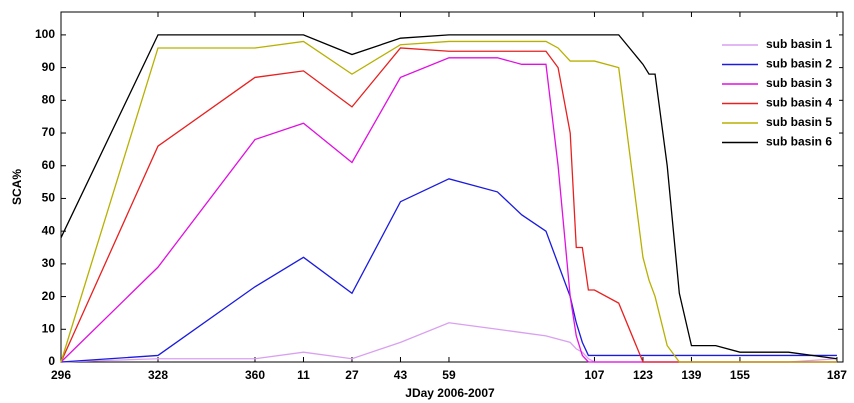  Describe the element at coordinates (450, 393) in the screenshot. I see `x-axis-label: JDay 2006-2007` at that location.